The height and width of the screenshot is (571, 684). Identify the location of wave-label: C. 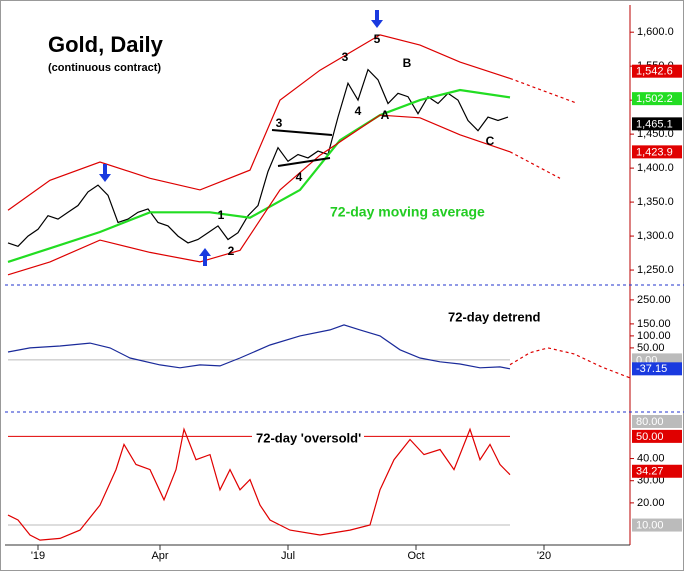
(490, 141).